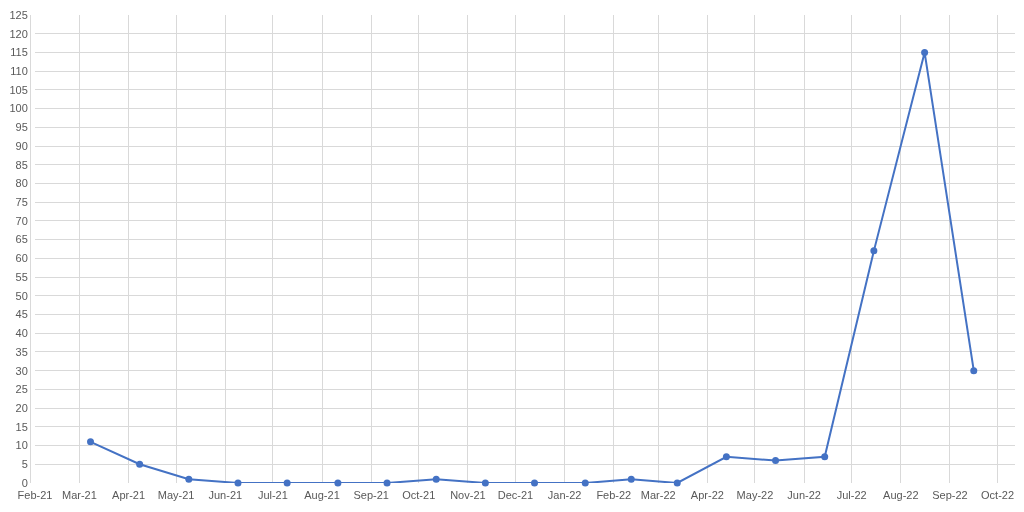  Describe the element at coordinates (176, 495) in the screenshot. I see `x-tick-label: May-21` at that location.